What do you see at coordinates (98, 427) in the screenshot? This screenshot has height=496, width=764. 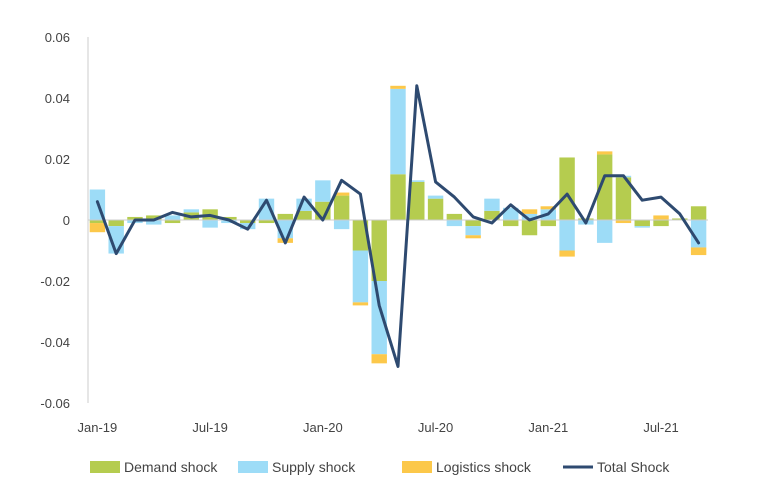 I see `x-tick-label: Jan-19` at bounding box center [98, 427].